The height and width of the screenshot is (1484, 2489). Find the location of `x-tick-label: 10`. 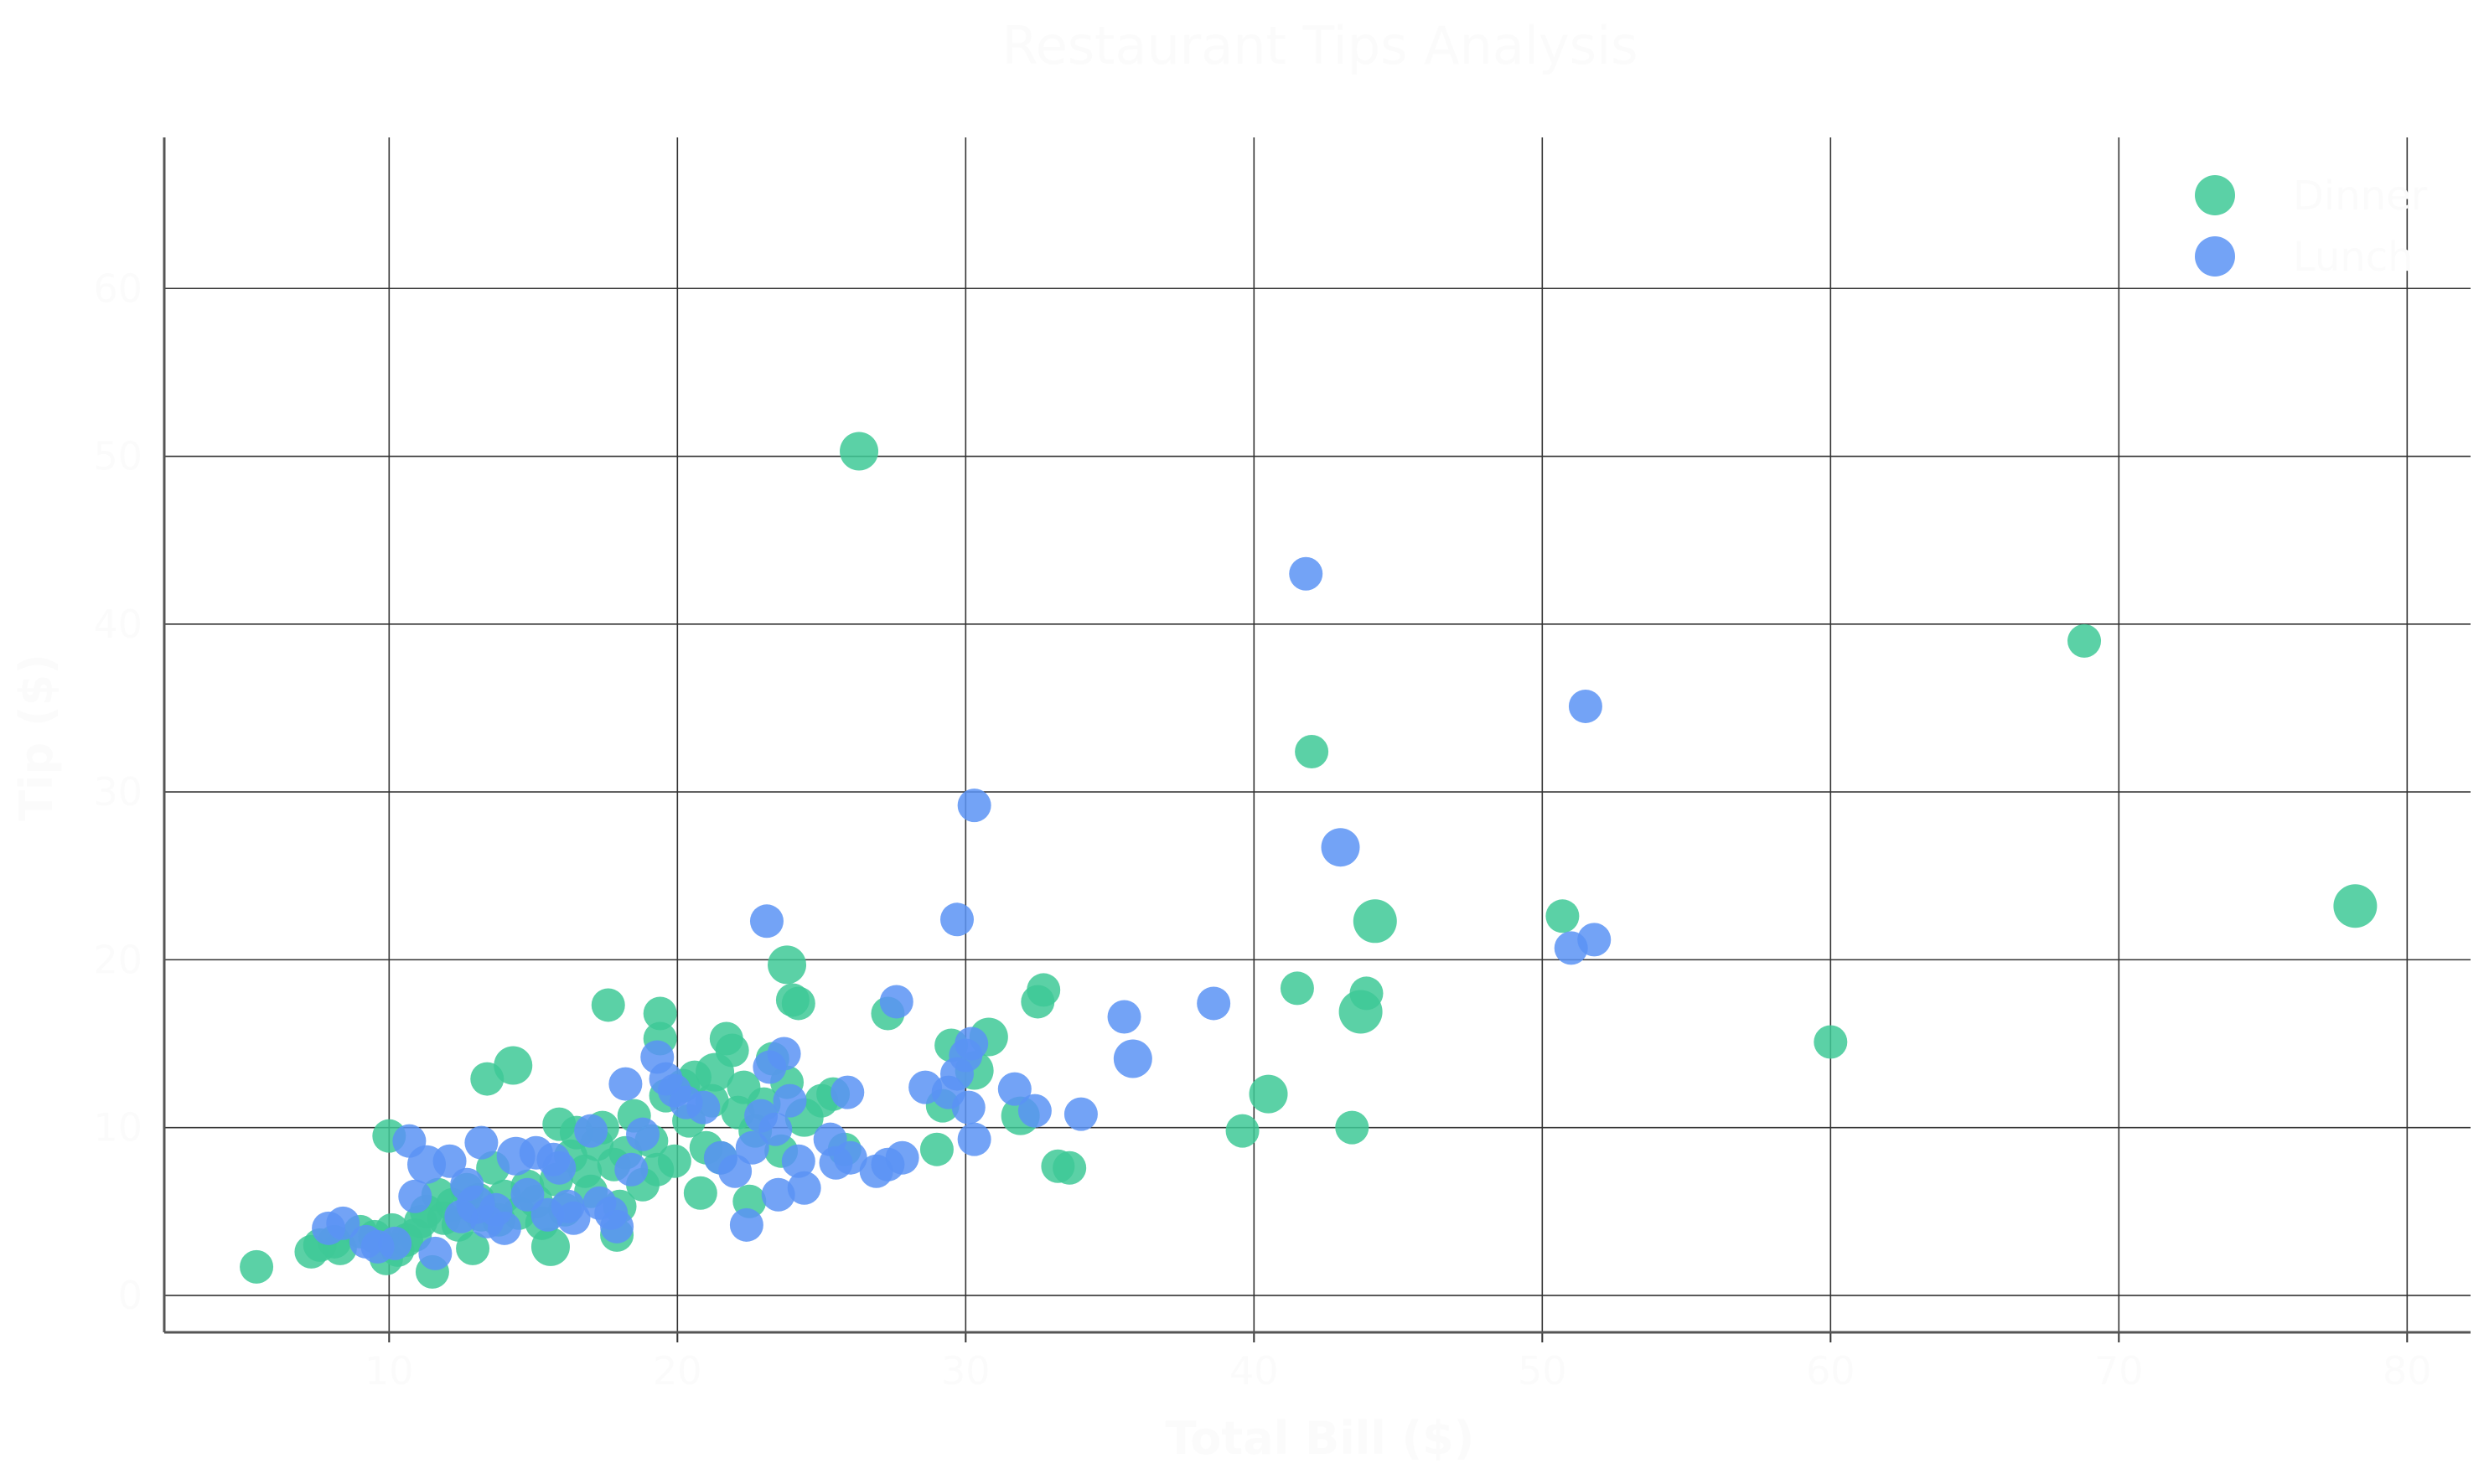

x-tick-label: 10 is located at coordinates (390, 1371).